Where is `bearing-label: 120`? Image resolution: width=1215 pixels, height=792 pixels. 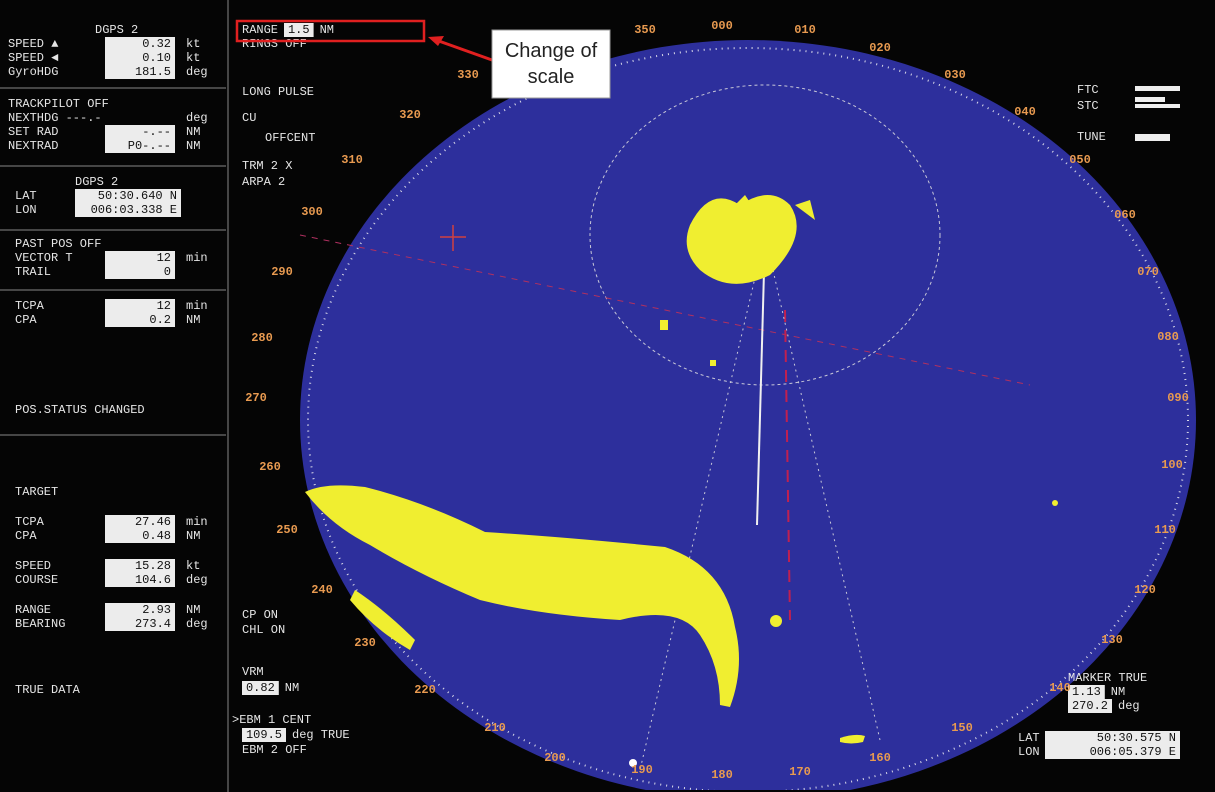
bearing-label: 120 is located at coordinates (1145, 590).